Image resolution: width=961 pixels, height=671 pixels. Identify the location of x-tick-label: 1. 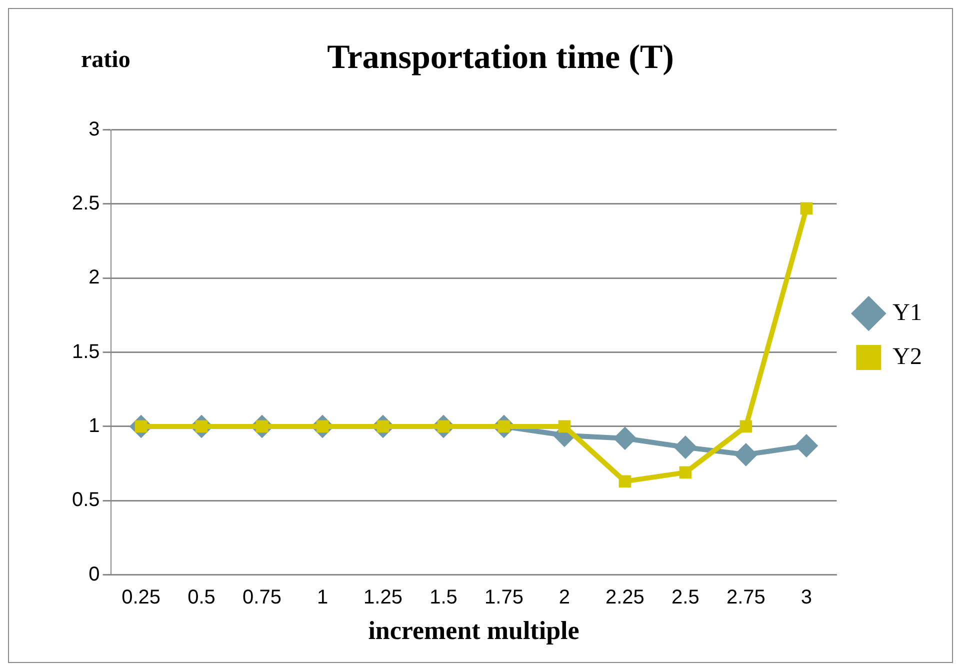
(322, 597).